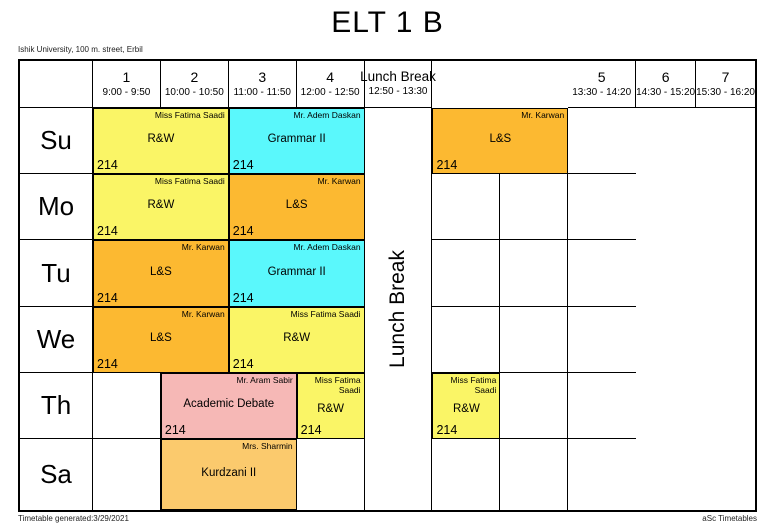 This screenshot has height=532, width=775. Describe the element at coordinates (398, 92) in the screenshot. I see `lunch-header-time: 12:50 - 13:30` at that location.